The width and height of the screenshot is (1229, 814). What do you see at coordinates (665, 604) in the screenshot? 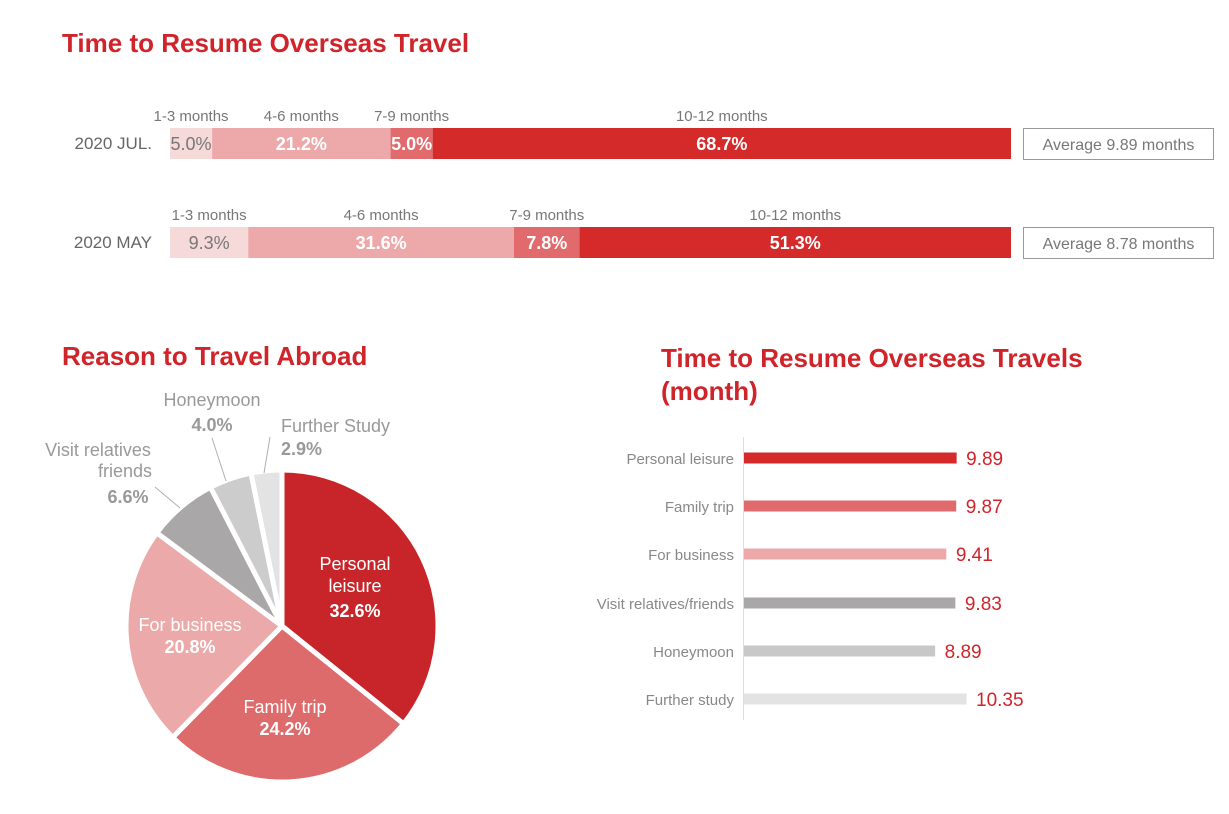
I see `category-label: Visit relatives/friends` at bounding box center [665, 604].